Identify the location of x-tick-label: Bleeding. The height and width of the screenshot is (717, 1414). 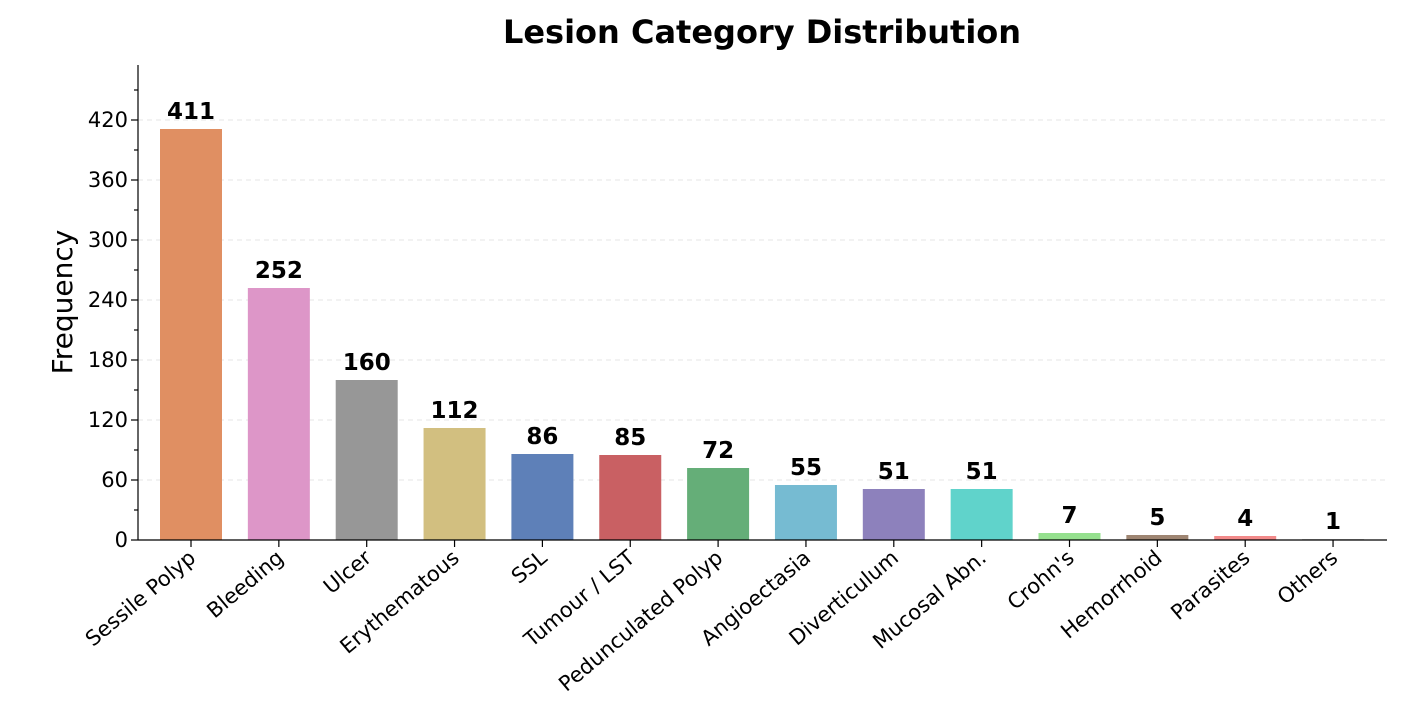
(245, 583).